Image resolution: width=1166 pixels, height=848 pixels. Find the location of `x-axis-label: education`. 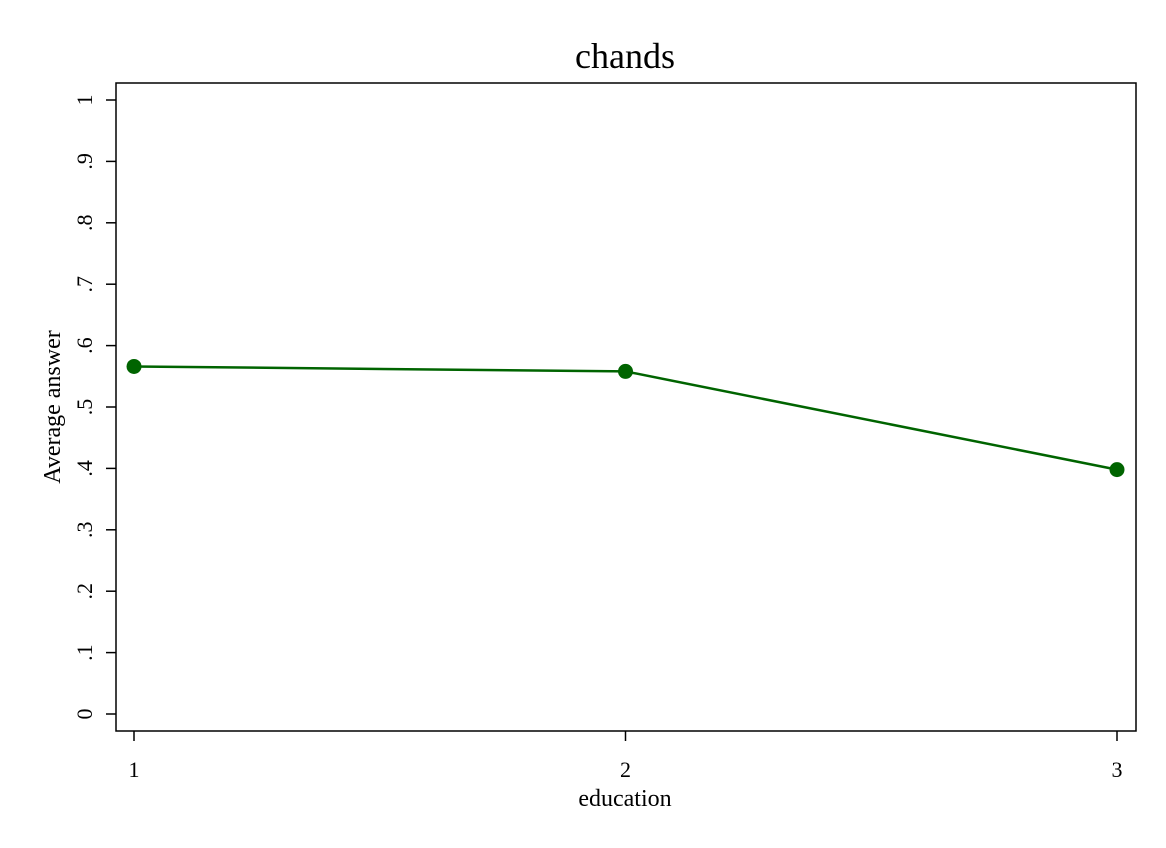

x-axis-label: education is located at coordinates (624, 799).